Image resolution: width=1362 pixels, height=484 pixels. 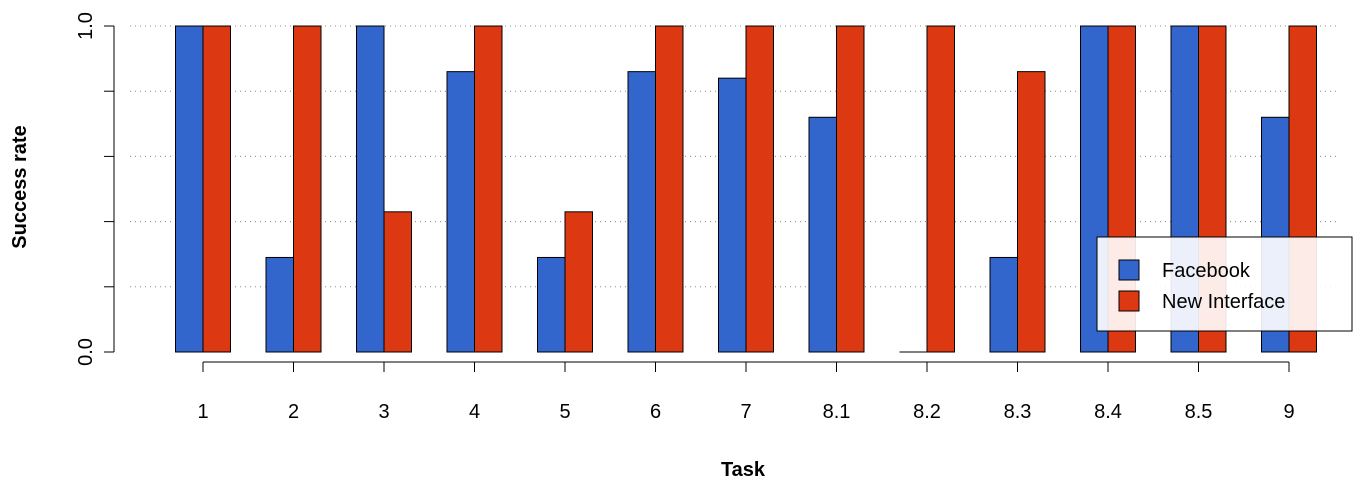 What do you see at coordinates (837, 412) in the screenshot?
I see `x-tick-label: 8.1` at bounding box center [837, 412].